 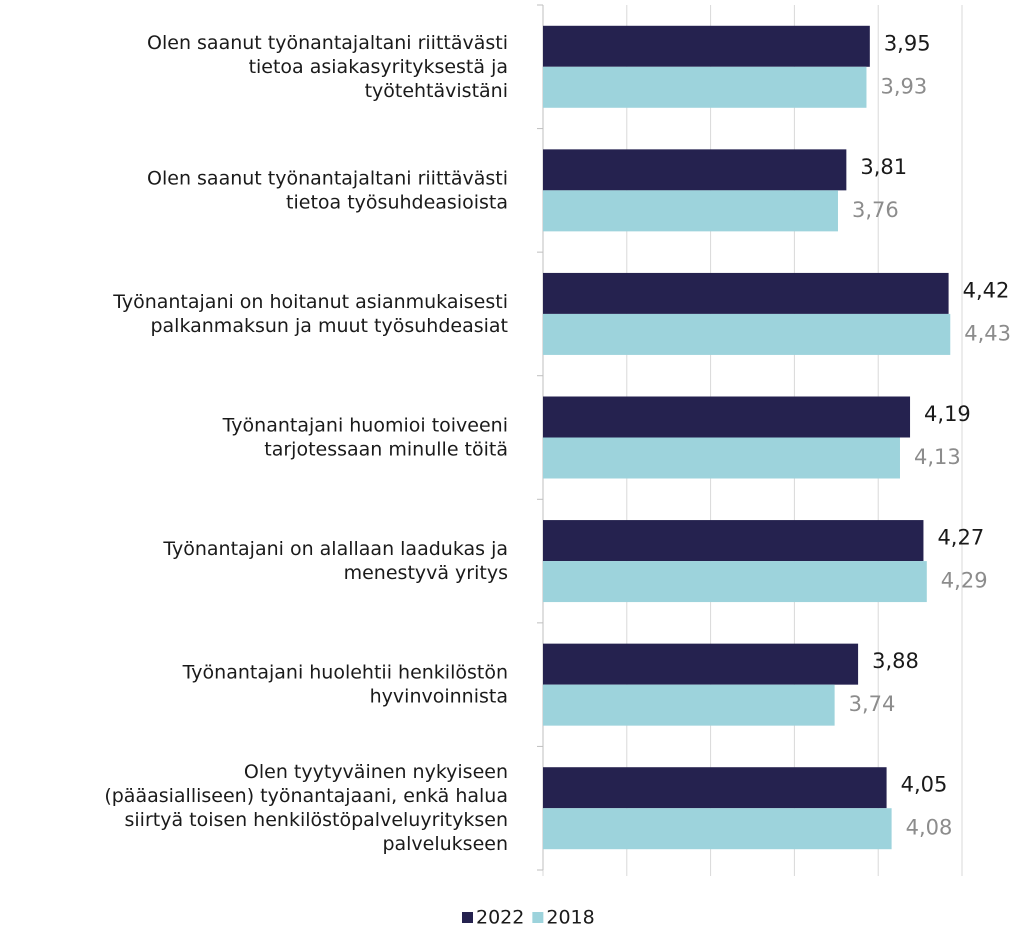 What do you see at coordinates (964, 581) in the screenshot?
I see `value-label: 4,29` at bounding box center [964, 581].